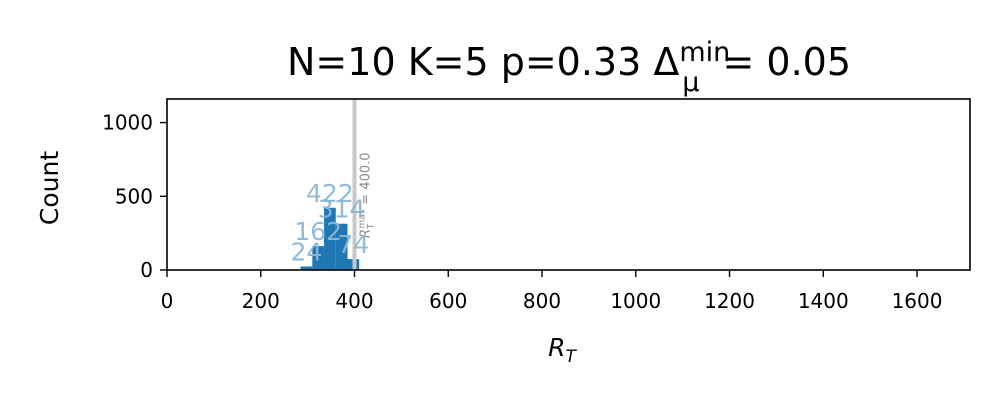  What do you see at coordinates (483, 62) in the screenshot?
I see `title-prefix: N=10 K=5 p=0.33 Δ` at bounding box center [483, 62].